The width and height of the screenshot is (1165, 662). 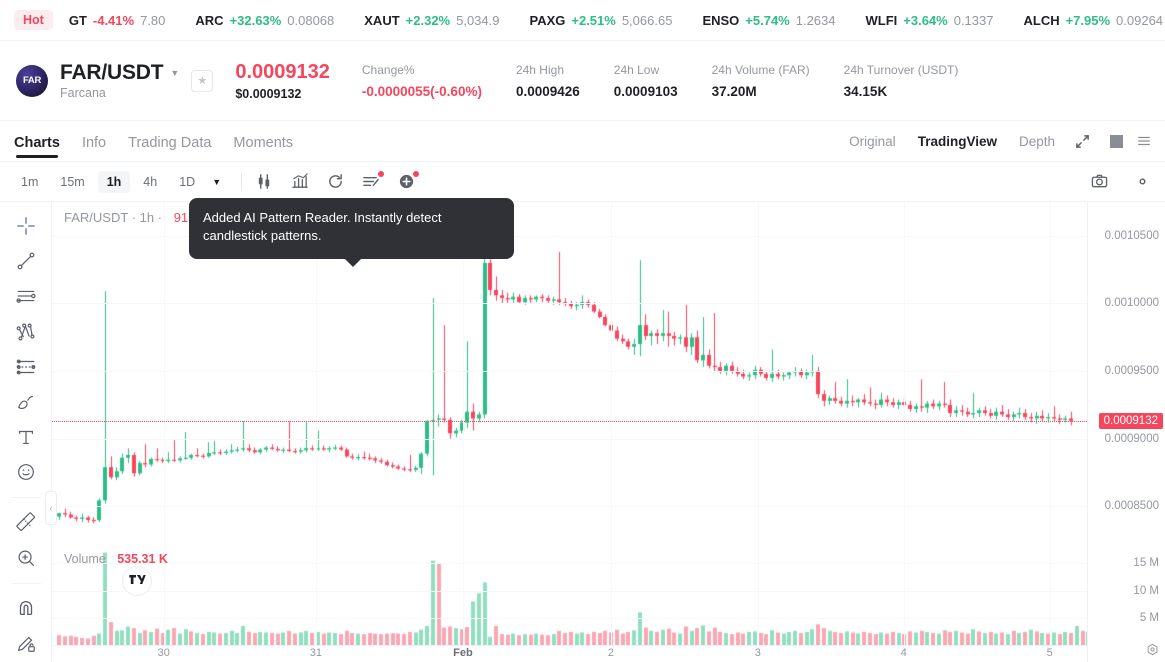 I want to click on ticker-item: XAUT +2.32% 5,034.9, so click(x=431, y=20).